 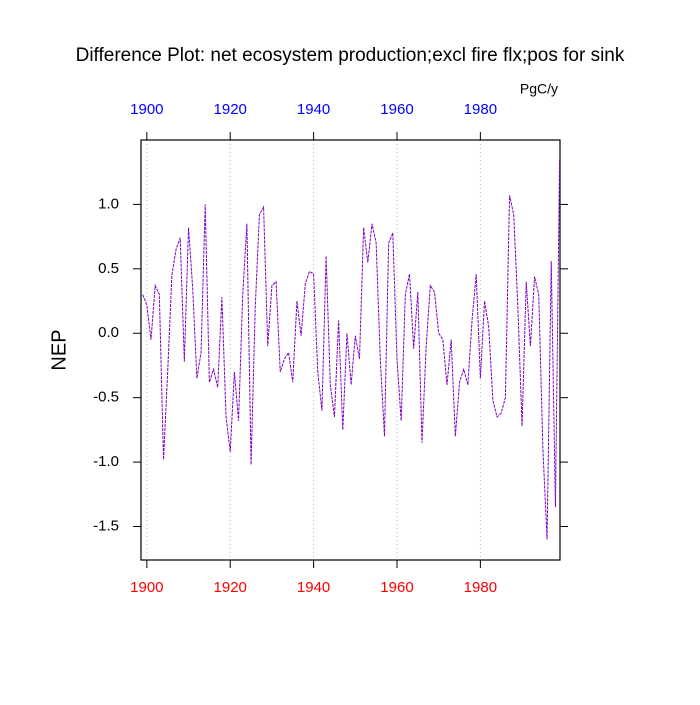 What do you see at coordinates (313, 587) in the screenshot?
I see `x-tick-label: 1940` at bounding box center [313, 587].